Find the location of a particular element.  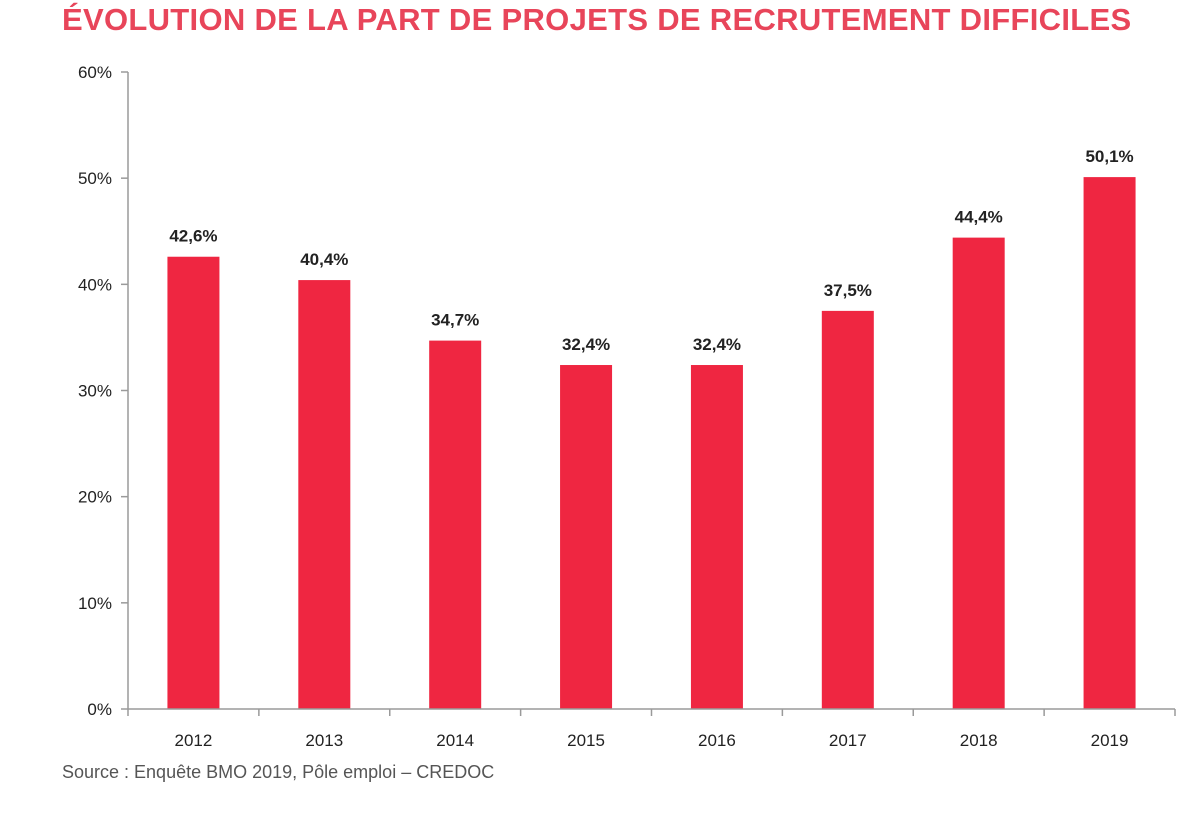

y-tick-label: 30% is located at coordinates (95, 391).